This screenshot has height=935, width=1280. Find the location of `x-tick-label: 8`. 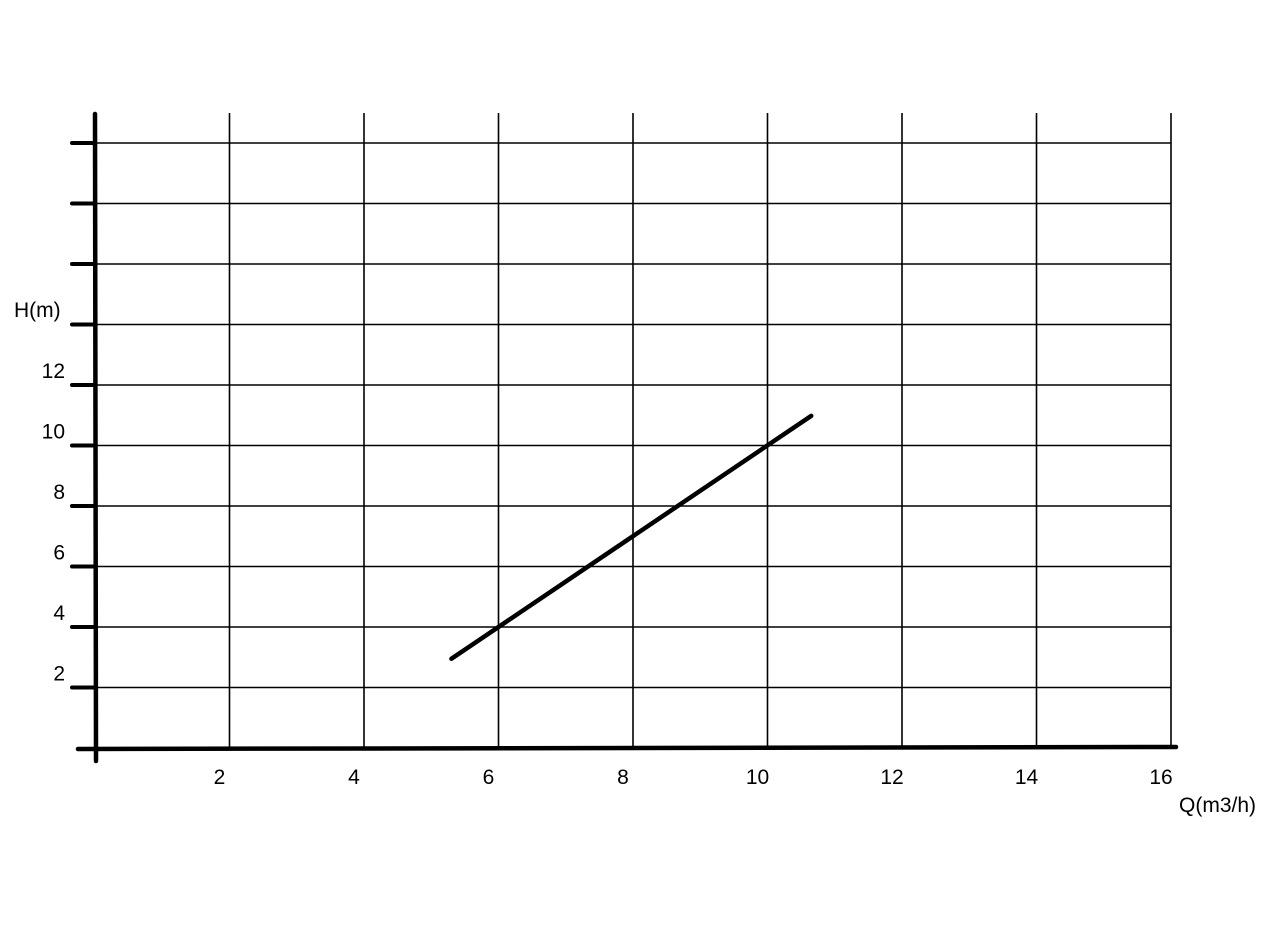

x-tick-label: 8 is located at coordinates (623, 777).